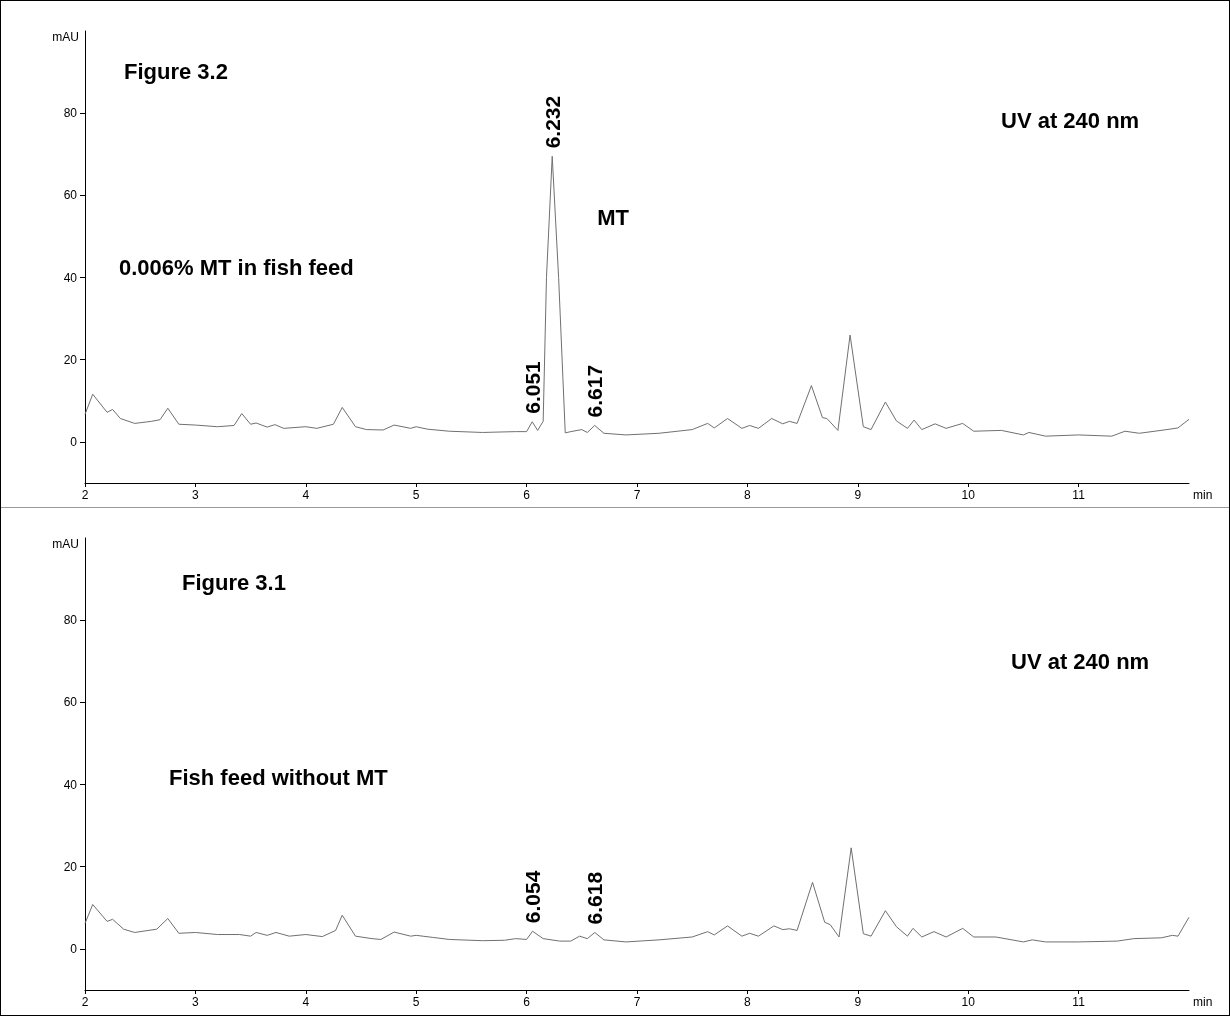 The image size is (1230, 1016). What do you see at coordinates (533, 897) in the screenshot?
I see `annotation: 6.054` at bounding box center [533, 897].